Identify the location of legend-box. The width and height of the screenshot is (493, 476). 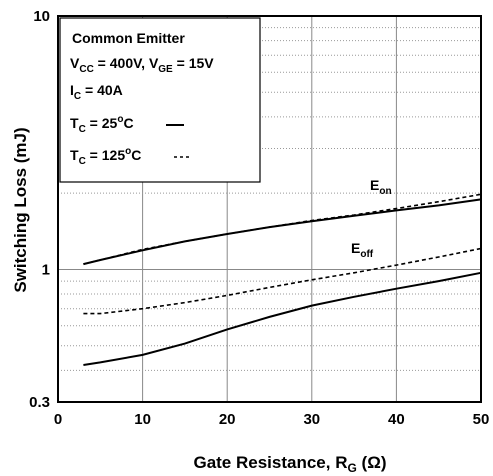
(160, 100).